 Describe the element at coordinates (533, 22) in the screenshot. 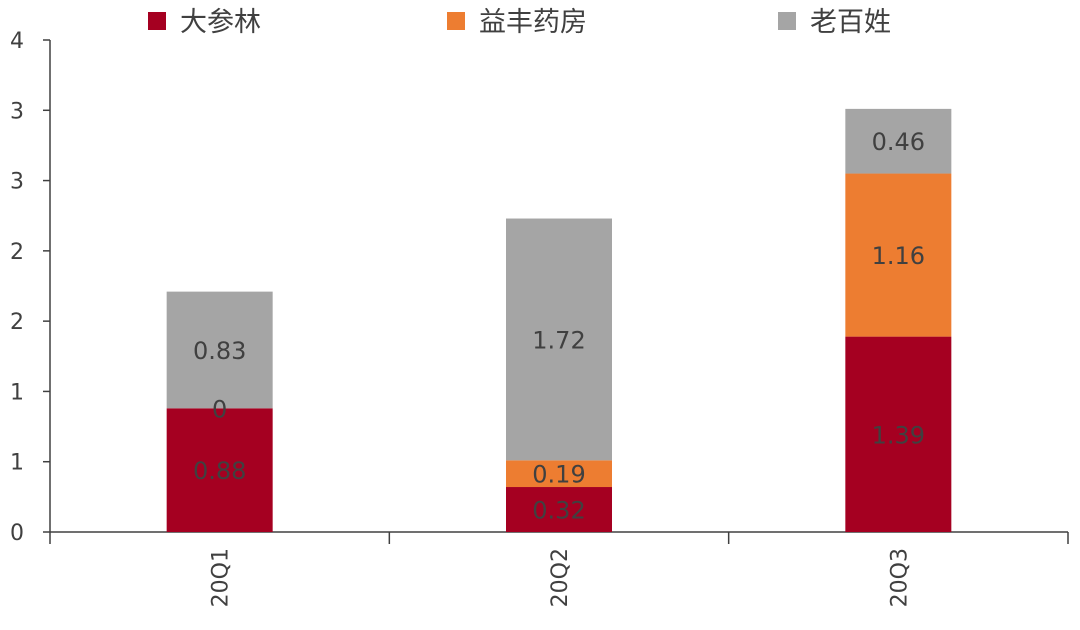

I see `legend-label: 益丰药房` at that location.